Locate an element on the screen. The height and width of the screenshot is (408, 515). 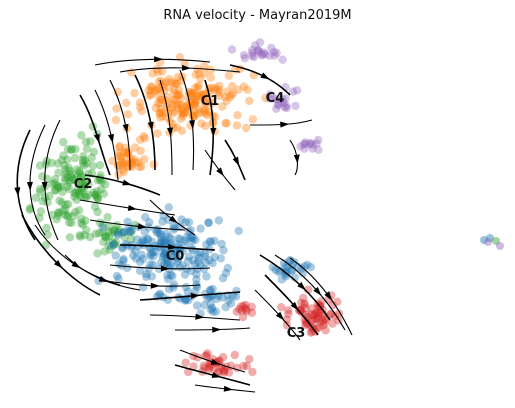
chart-title: RNA velocity - Mayran2019M is located at coordinates (257, 15).